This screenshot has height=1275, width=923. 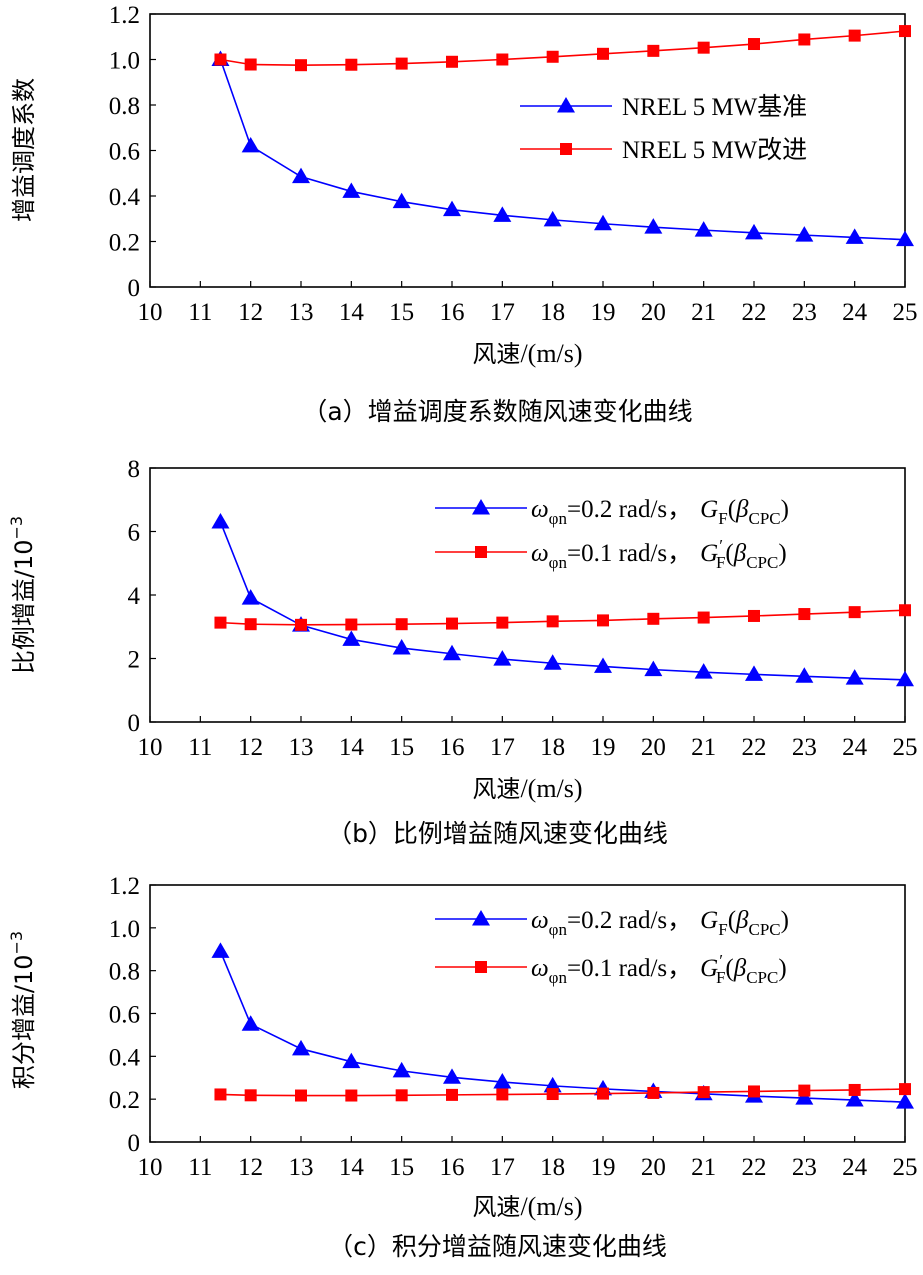 What do you see at coordinates (352, 747) in the screenshot?
I see `x-tick-label: 14` at bounding box center [352, 747].